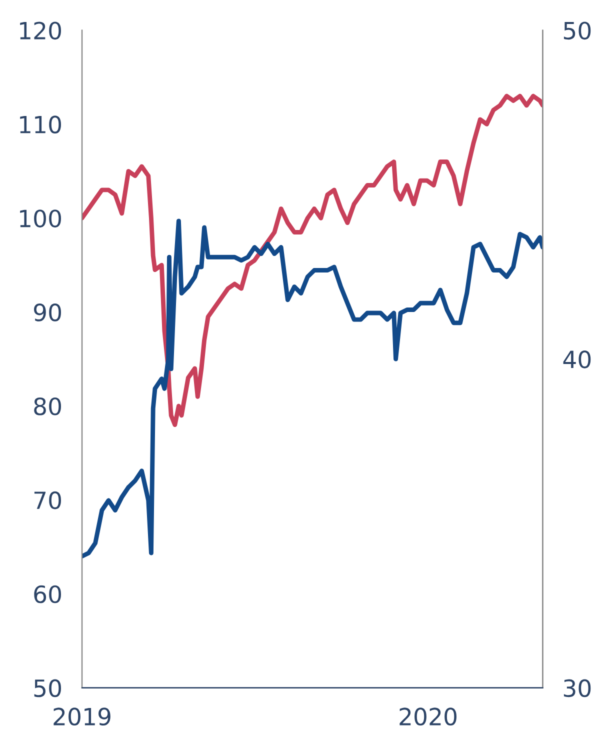 The image size is (603, 738). I want to click on y-tick-label: 50, so click(47, 688).